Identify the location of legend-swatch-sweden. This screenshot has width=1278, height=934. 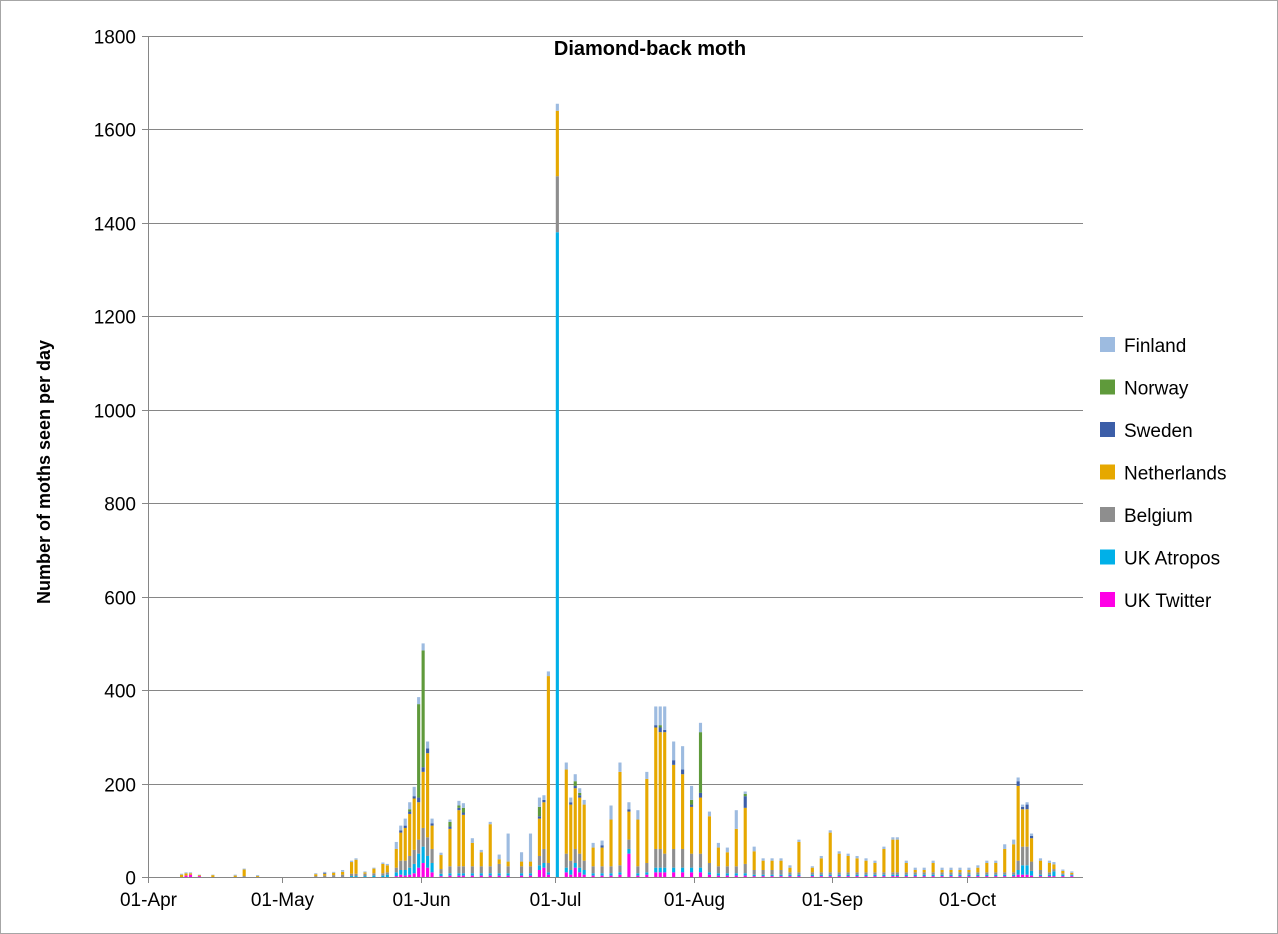
(1107, 429).